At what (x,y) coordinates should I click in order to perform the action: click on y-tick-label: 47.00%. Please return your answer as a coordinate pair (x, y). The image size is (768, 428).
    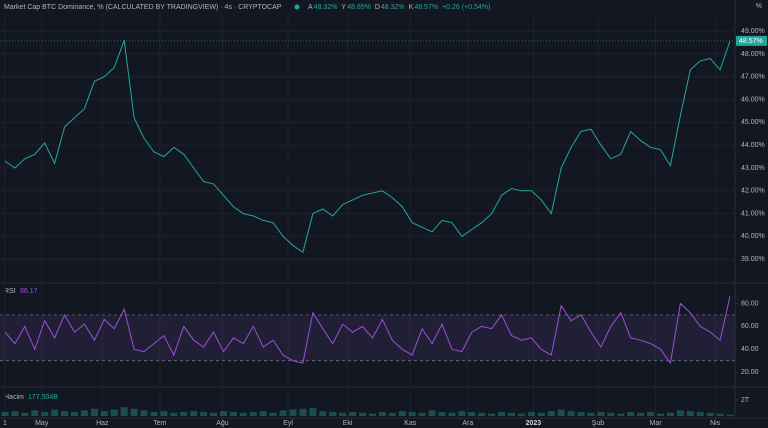
    Looking at the image, I should click on (753, 77).